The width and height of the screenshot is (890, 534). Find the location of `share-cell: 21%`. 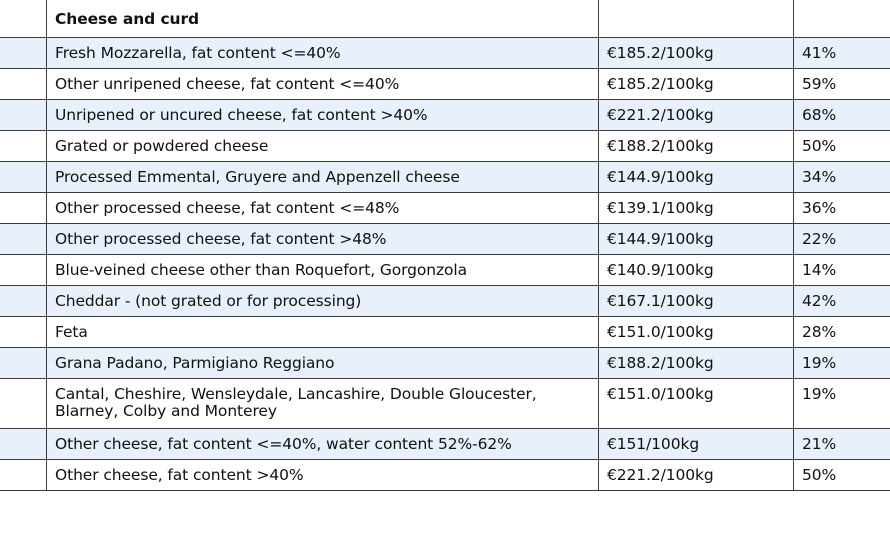

share-cell: 21% is located at coordinates (841, 444).